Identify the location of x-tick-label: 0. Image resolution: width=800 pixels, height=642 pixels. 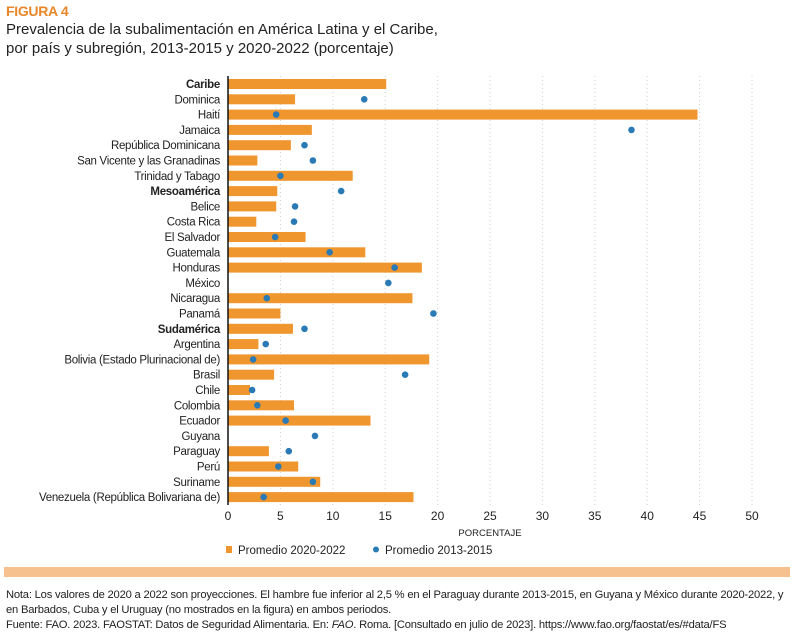
(228, 516).